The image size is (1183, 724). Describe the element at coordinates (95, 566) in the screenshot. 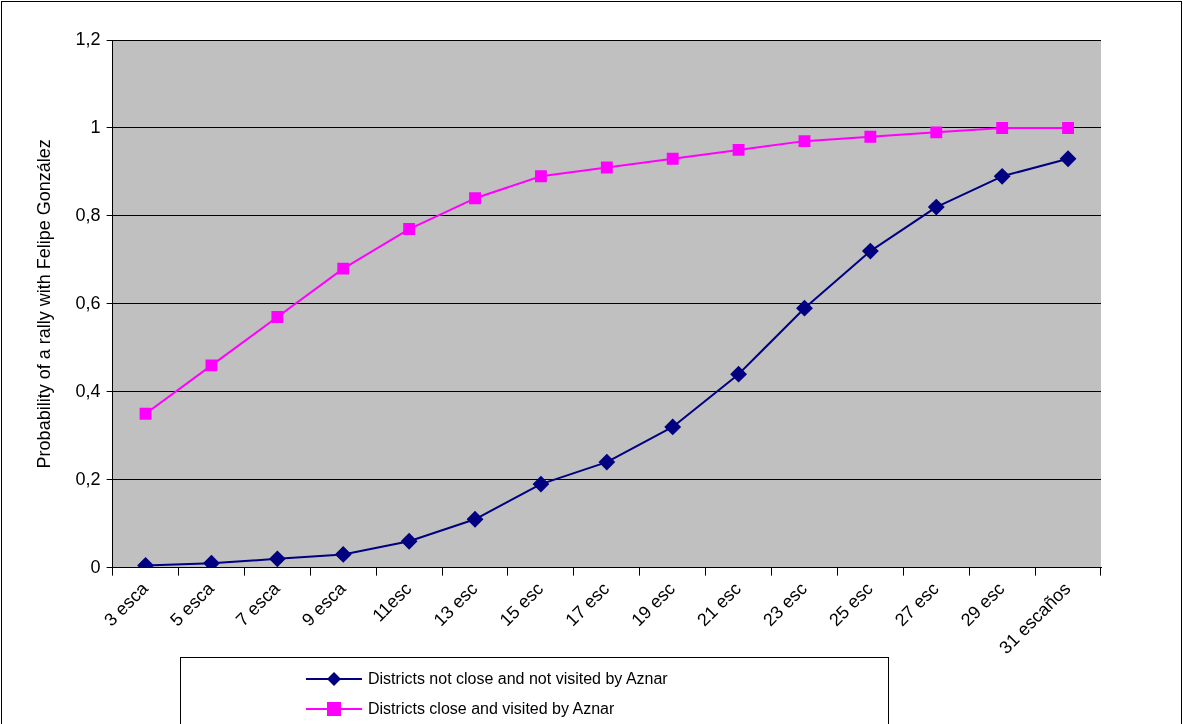

I see `y-tick-label: 0` at that location.